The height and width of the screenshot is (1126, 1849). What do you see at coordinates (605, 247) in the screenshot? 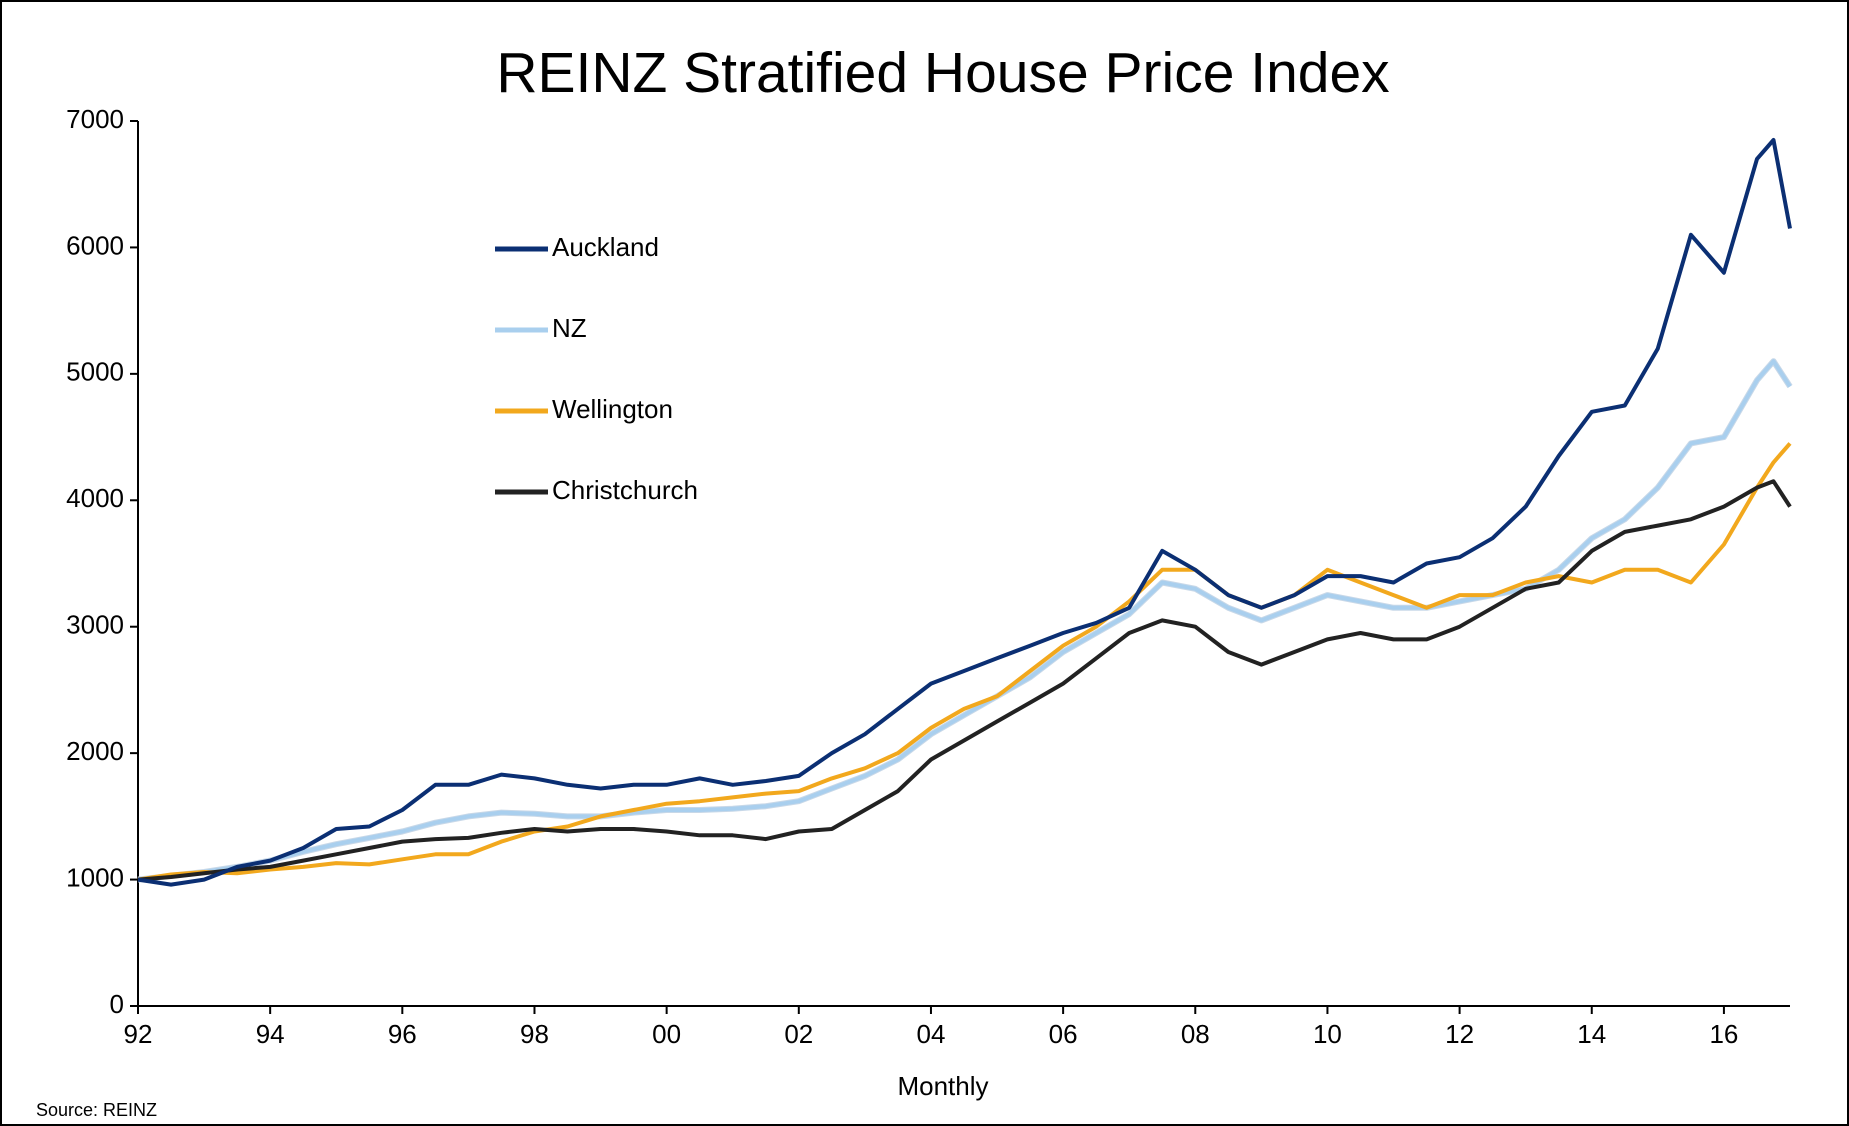
I see `legend-label: Auckland` at bounding box center [605, 247].